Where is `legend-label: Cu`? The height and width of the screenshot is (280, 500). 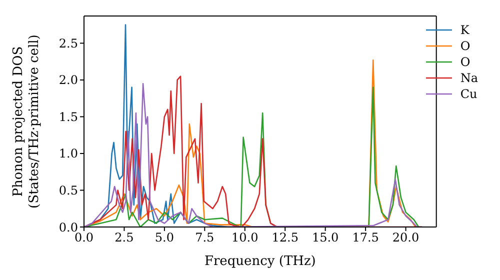 legend-label: Cu is located at coordinates (469, 94).